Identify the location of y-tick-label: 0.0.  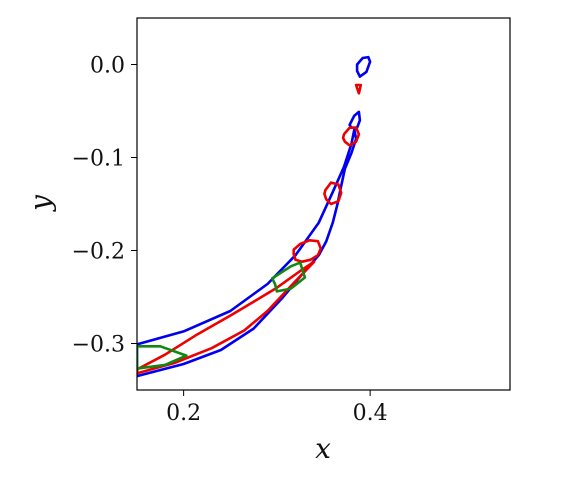
(107, 66).